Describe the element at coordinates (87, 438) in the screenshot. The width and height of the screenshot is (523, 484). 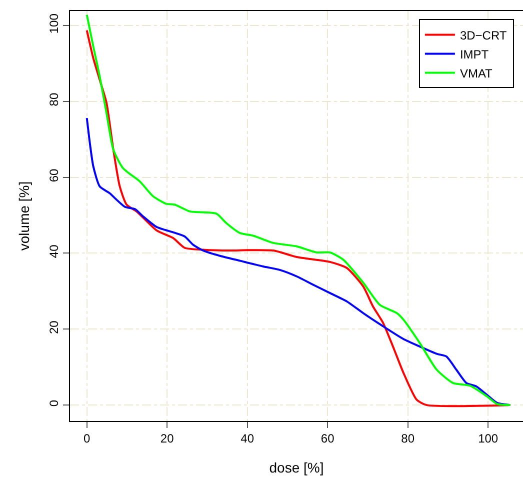
I see `x-tick-label: 0` at that location.